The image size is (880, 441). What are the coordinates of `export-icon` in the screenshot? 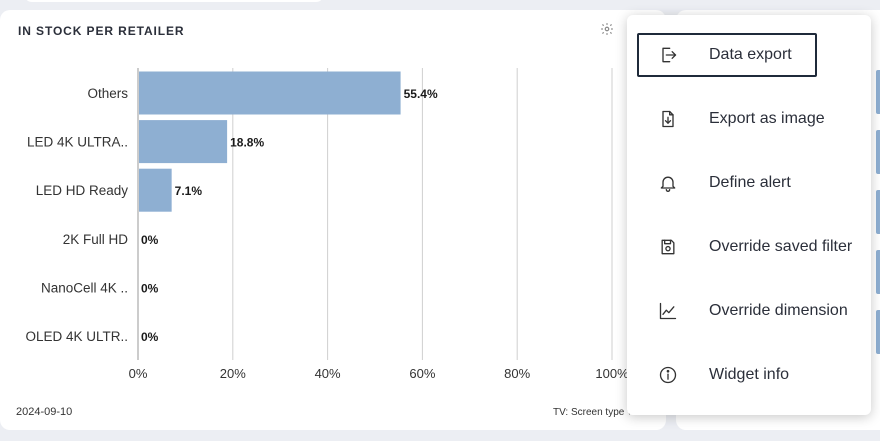 It's located at (668, 55).